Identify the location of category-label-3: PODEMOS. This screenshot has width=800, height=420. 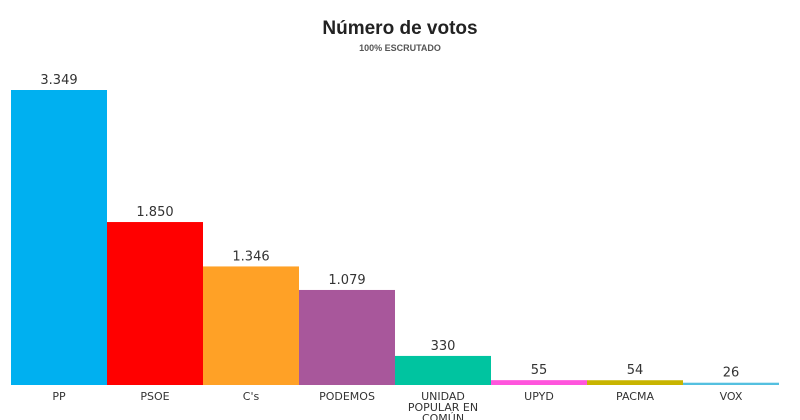
(347, 396).